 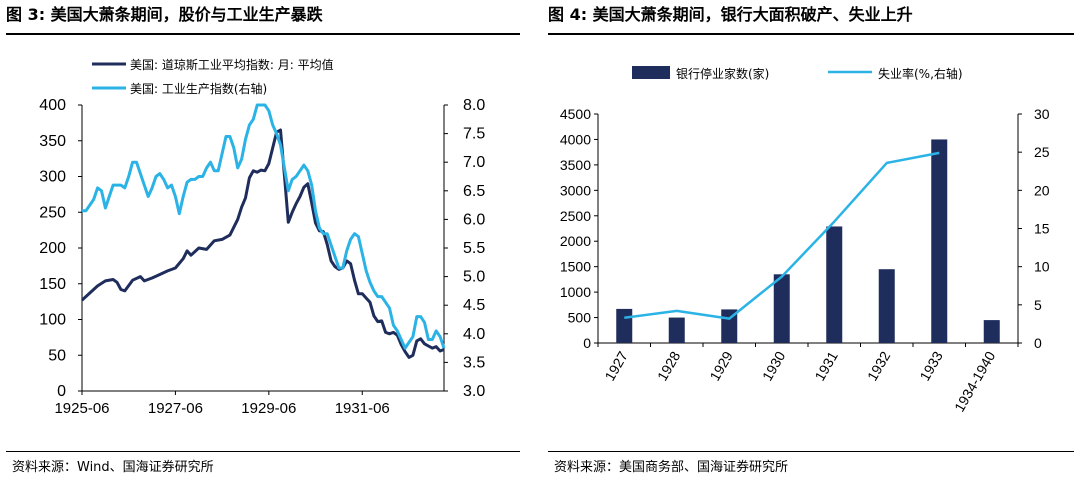 I want to click on x-tick-label: 1928, so click(x=669, y=365).